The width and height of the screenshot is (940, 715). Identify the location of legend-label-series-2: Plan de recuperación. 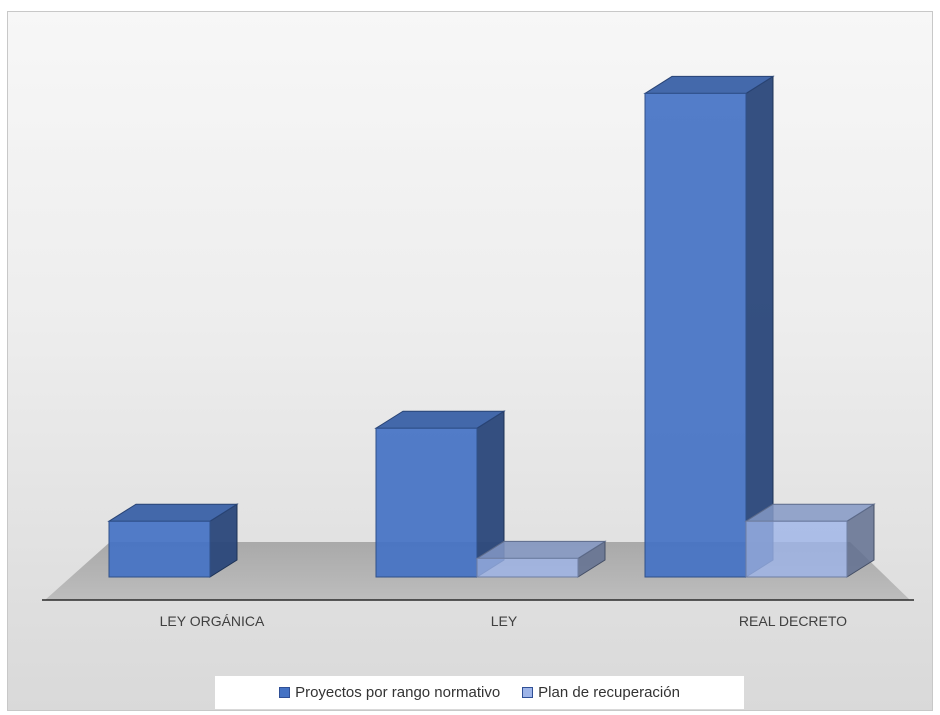
(609, 692).